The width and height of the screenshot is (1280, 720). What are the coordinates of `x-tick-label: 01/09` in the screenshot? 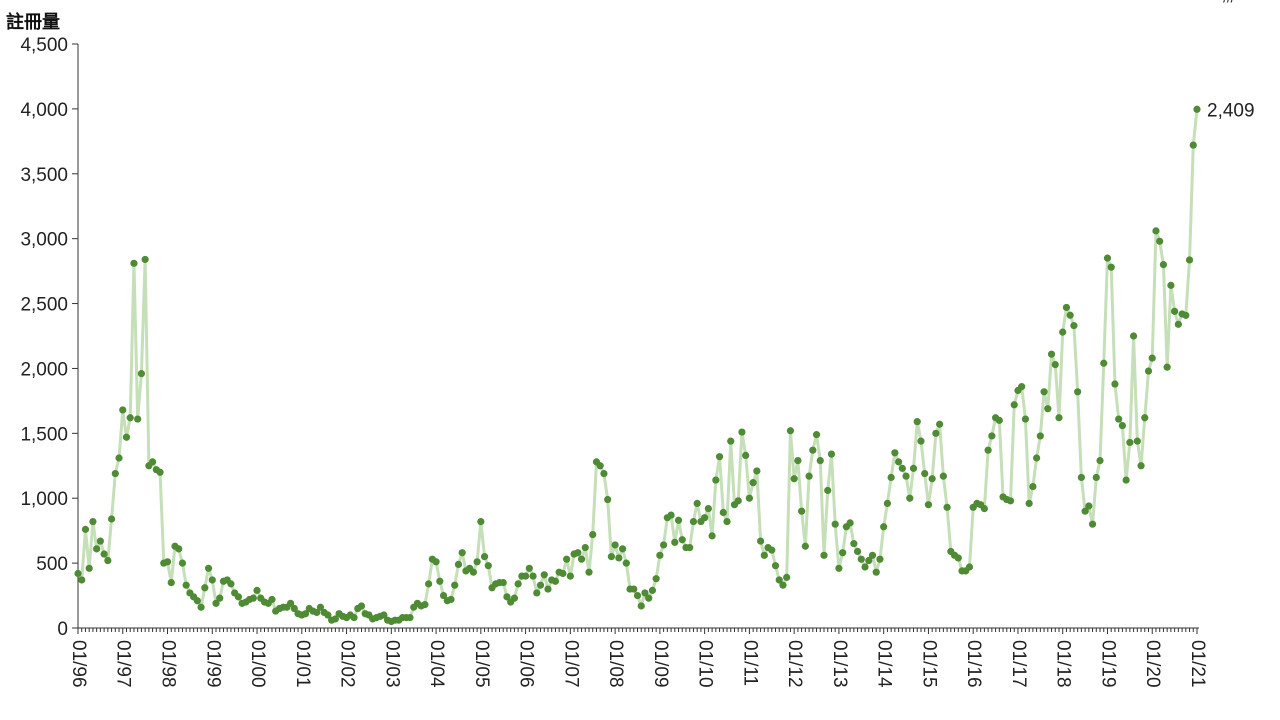 It's located at (660, 664).